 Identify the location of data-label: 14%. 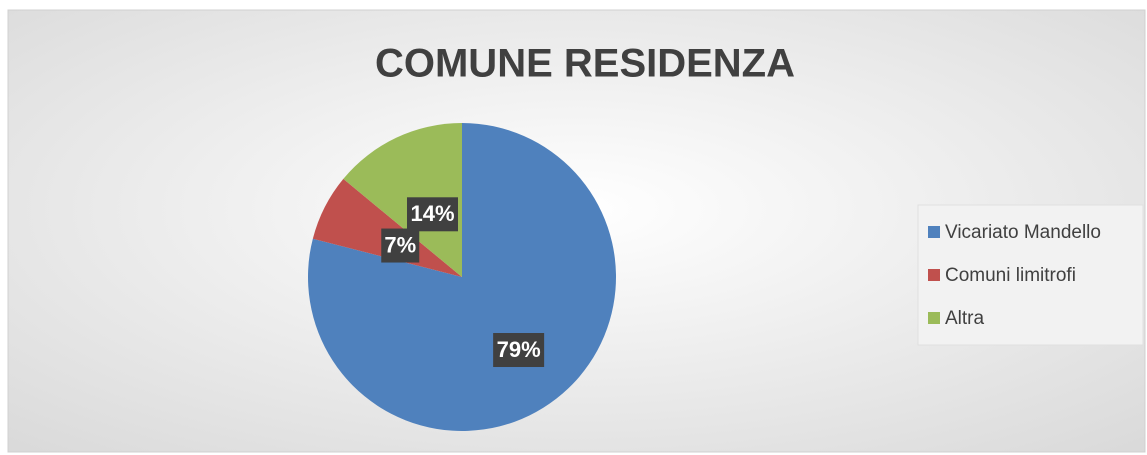
(432, 213).